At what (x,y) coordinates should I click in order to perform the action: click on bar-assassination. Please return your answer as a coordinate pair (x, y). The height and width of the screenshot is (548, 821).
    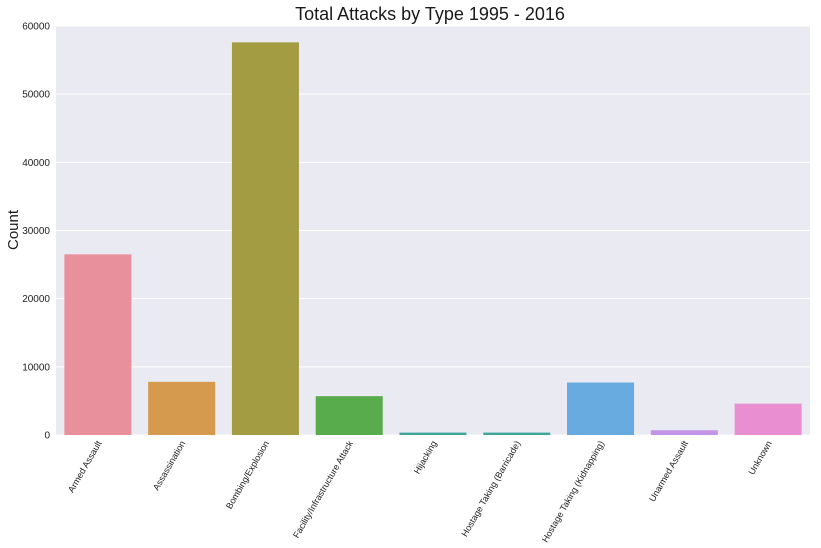
    Looking at the image, I should click on (182, 408).